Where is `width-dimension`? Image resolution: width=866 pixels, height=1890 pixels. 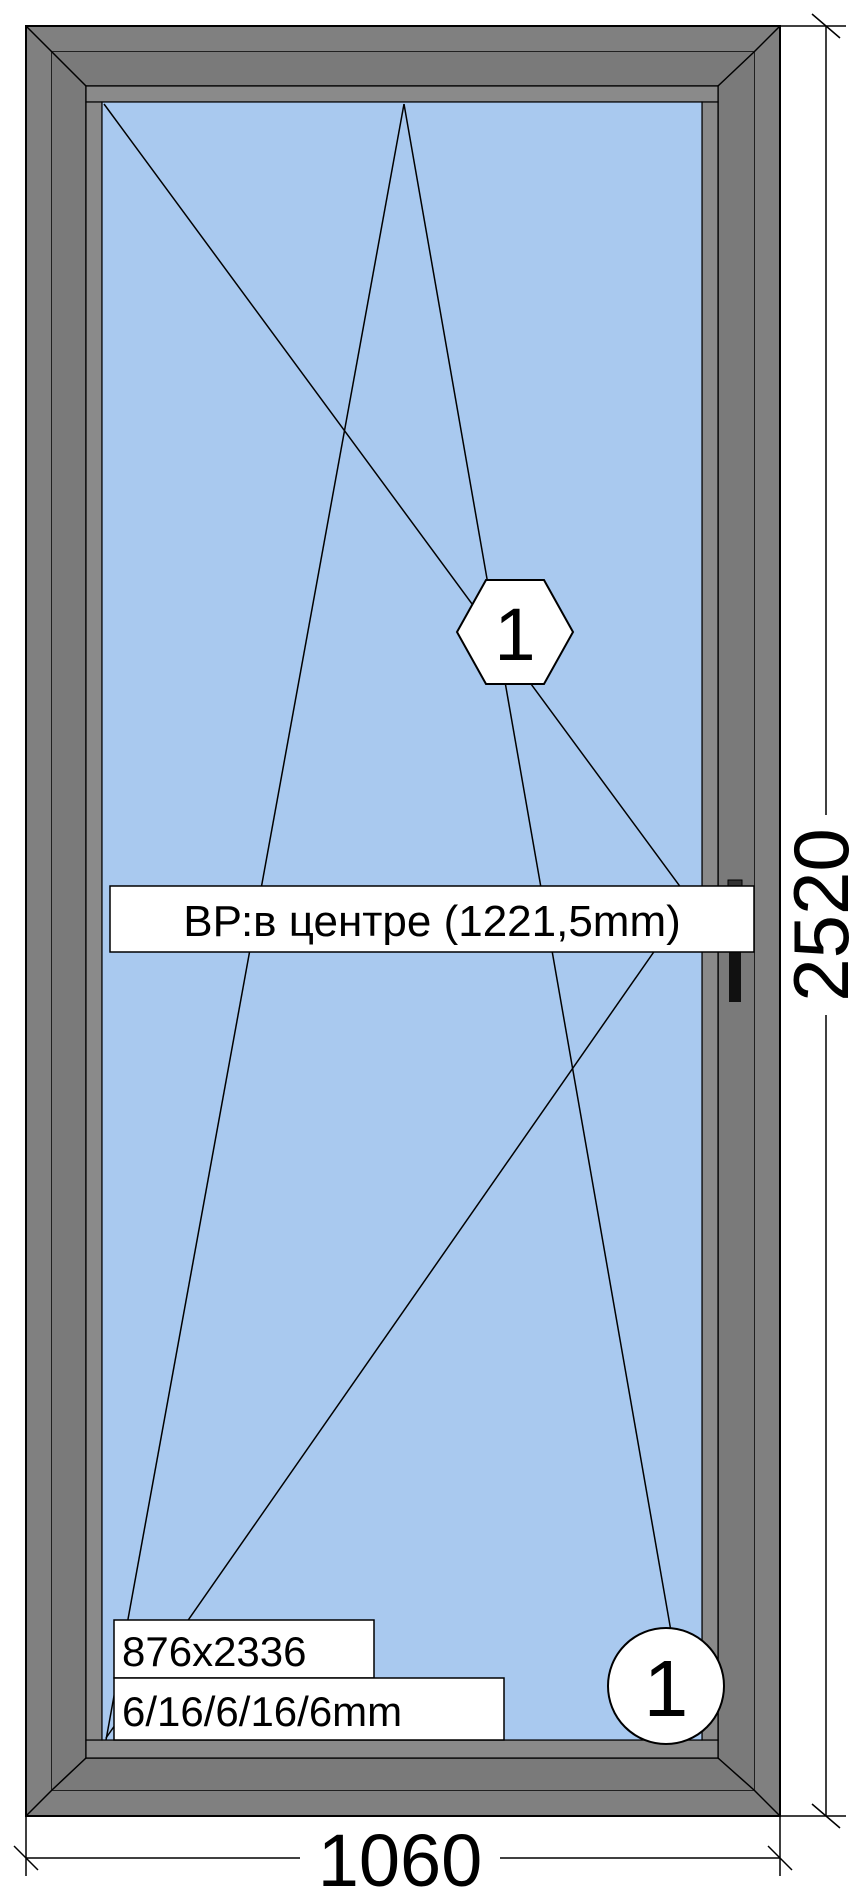 width-dimension is located at coordinates (403, 1846).